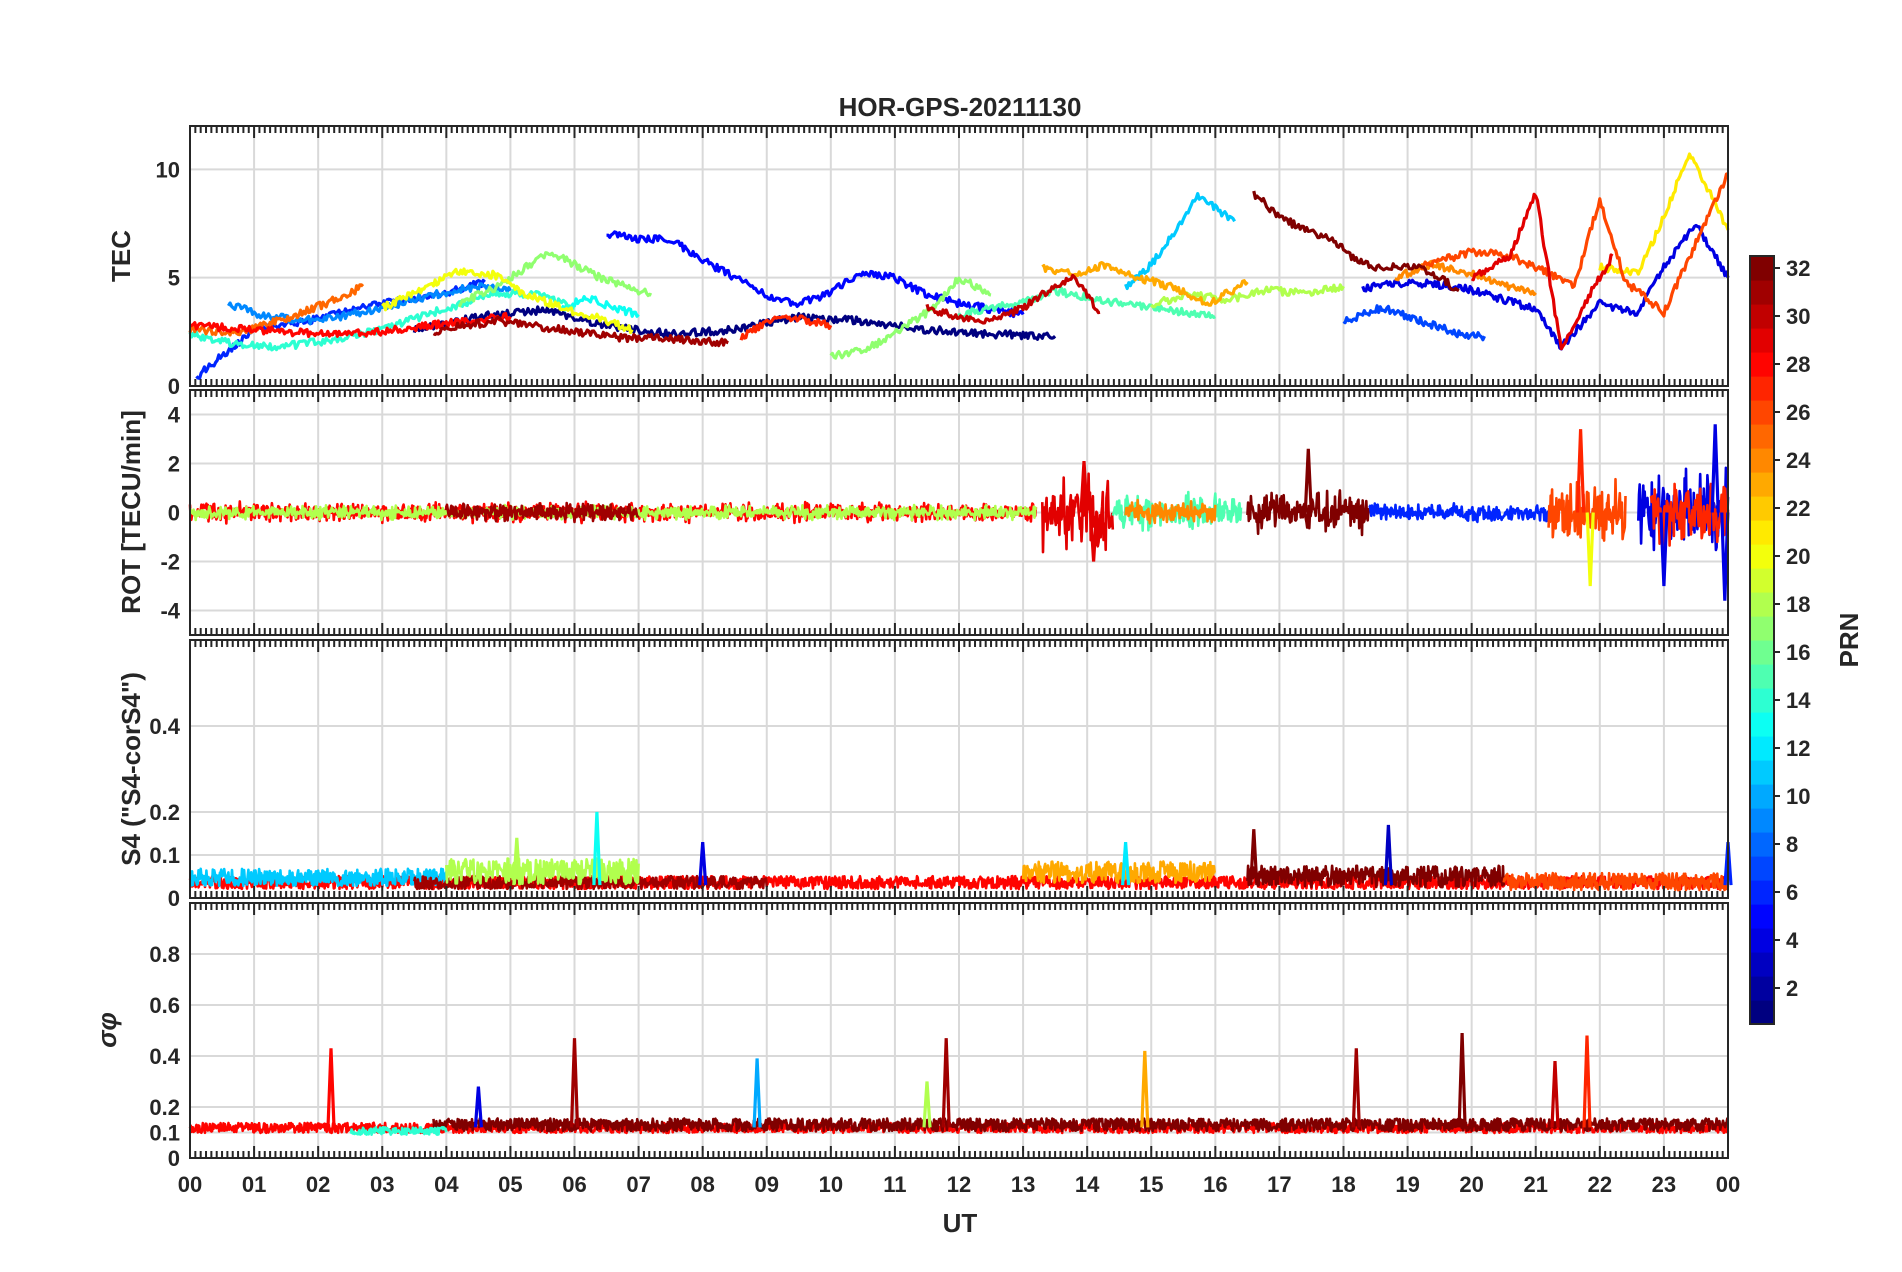  What do you see at coordinates (1798, 316) in the screenshot?
I see `colorbar-tick-label: 30` at bounding box center [1798, 316].